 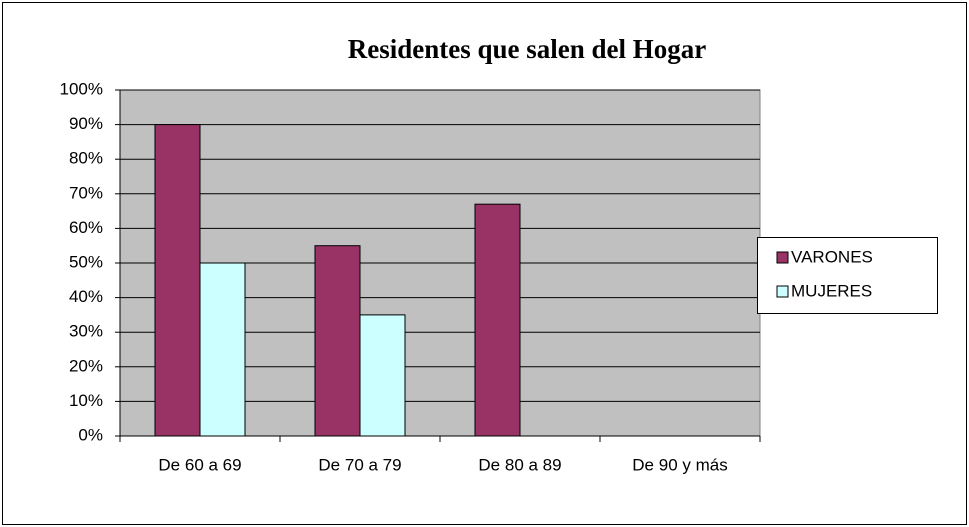 I want to click on legend-label: VARONES, so click(x=832, y=256).